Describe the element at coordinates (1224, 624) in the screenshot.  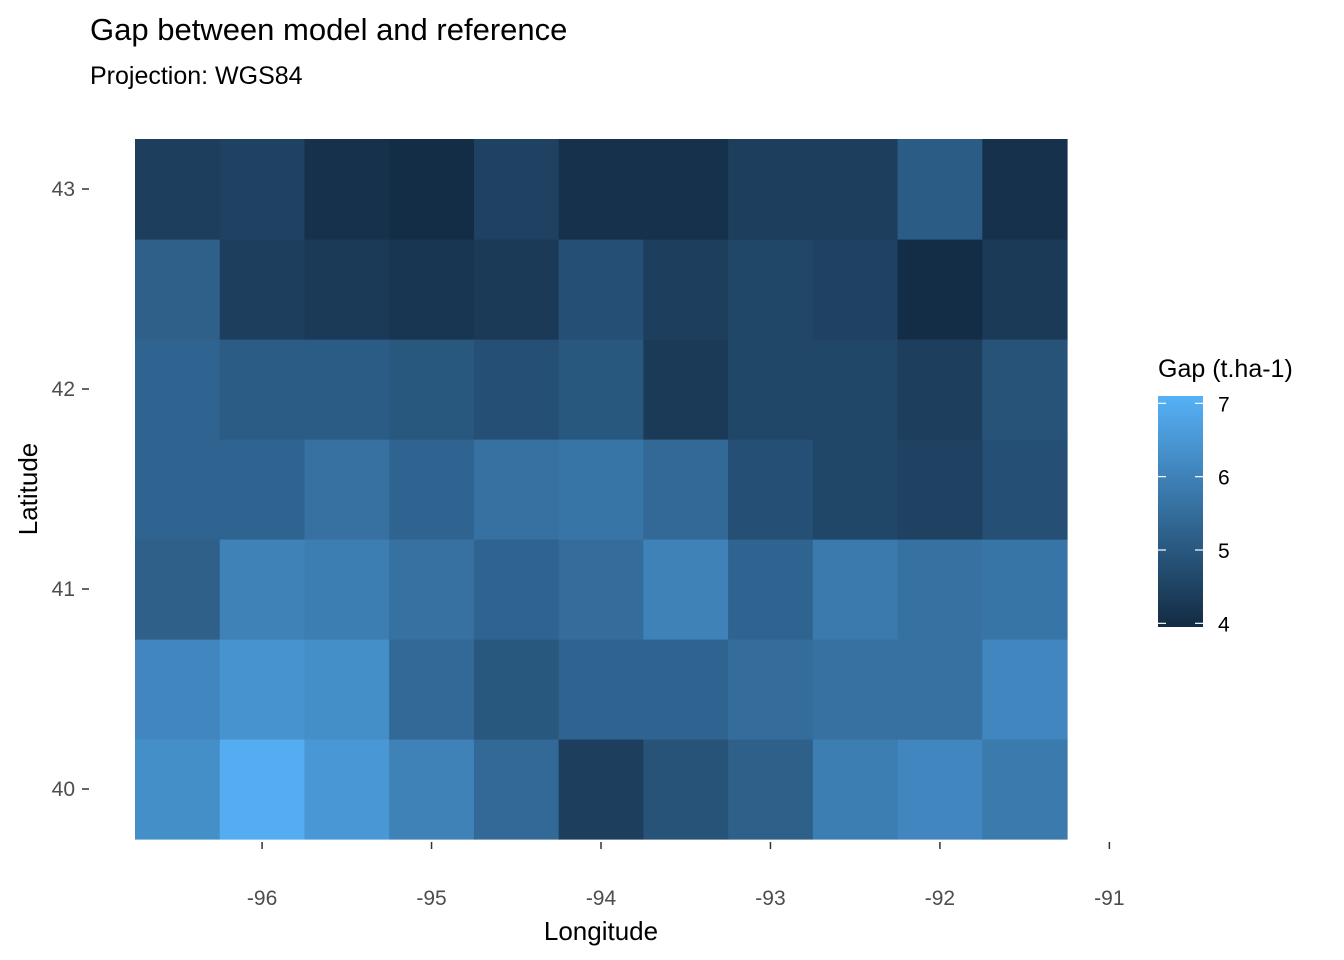
I see `legend-tick-label: 4` at that location.